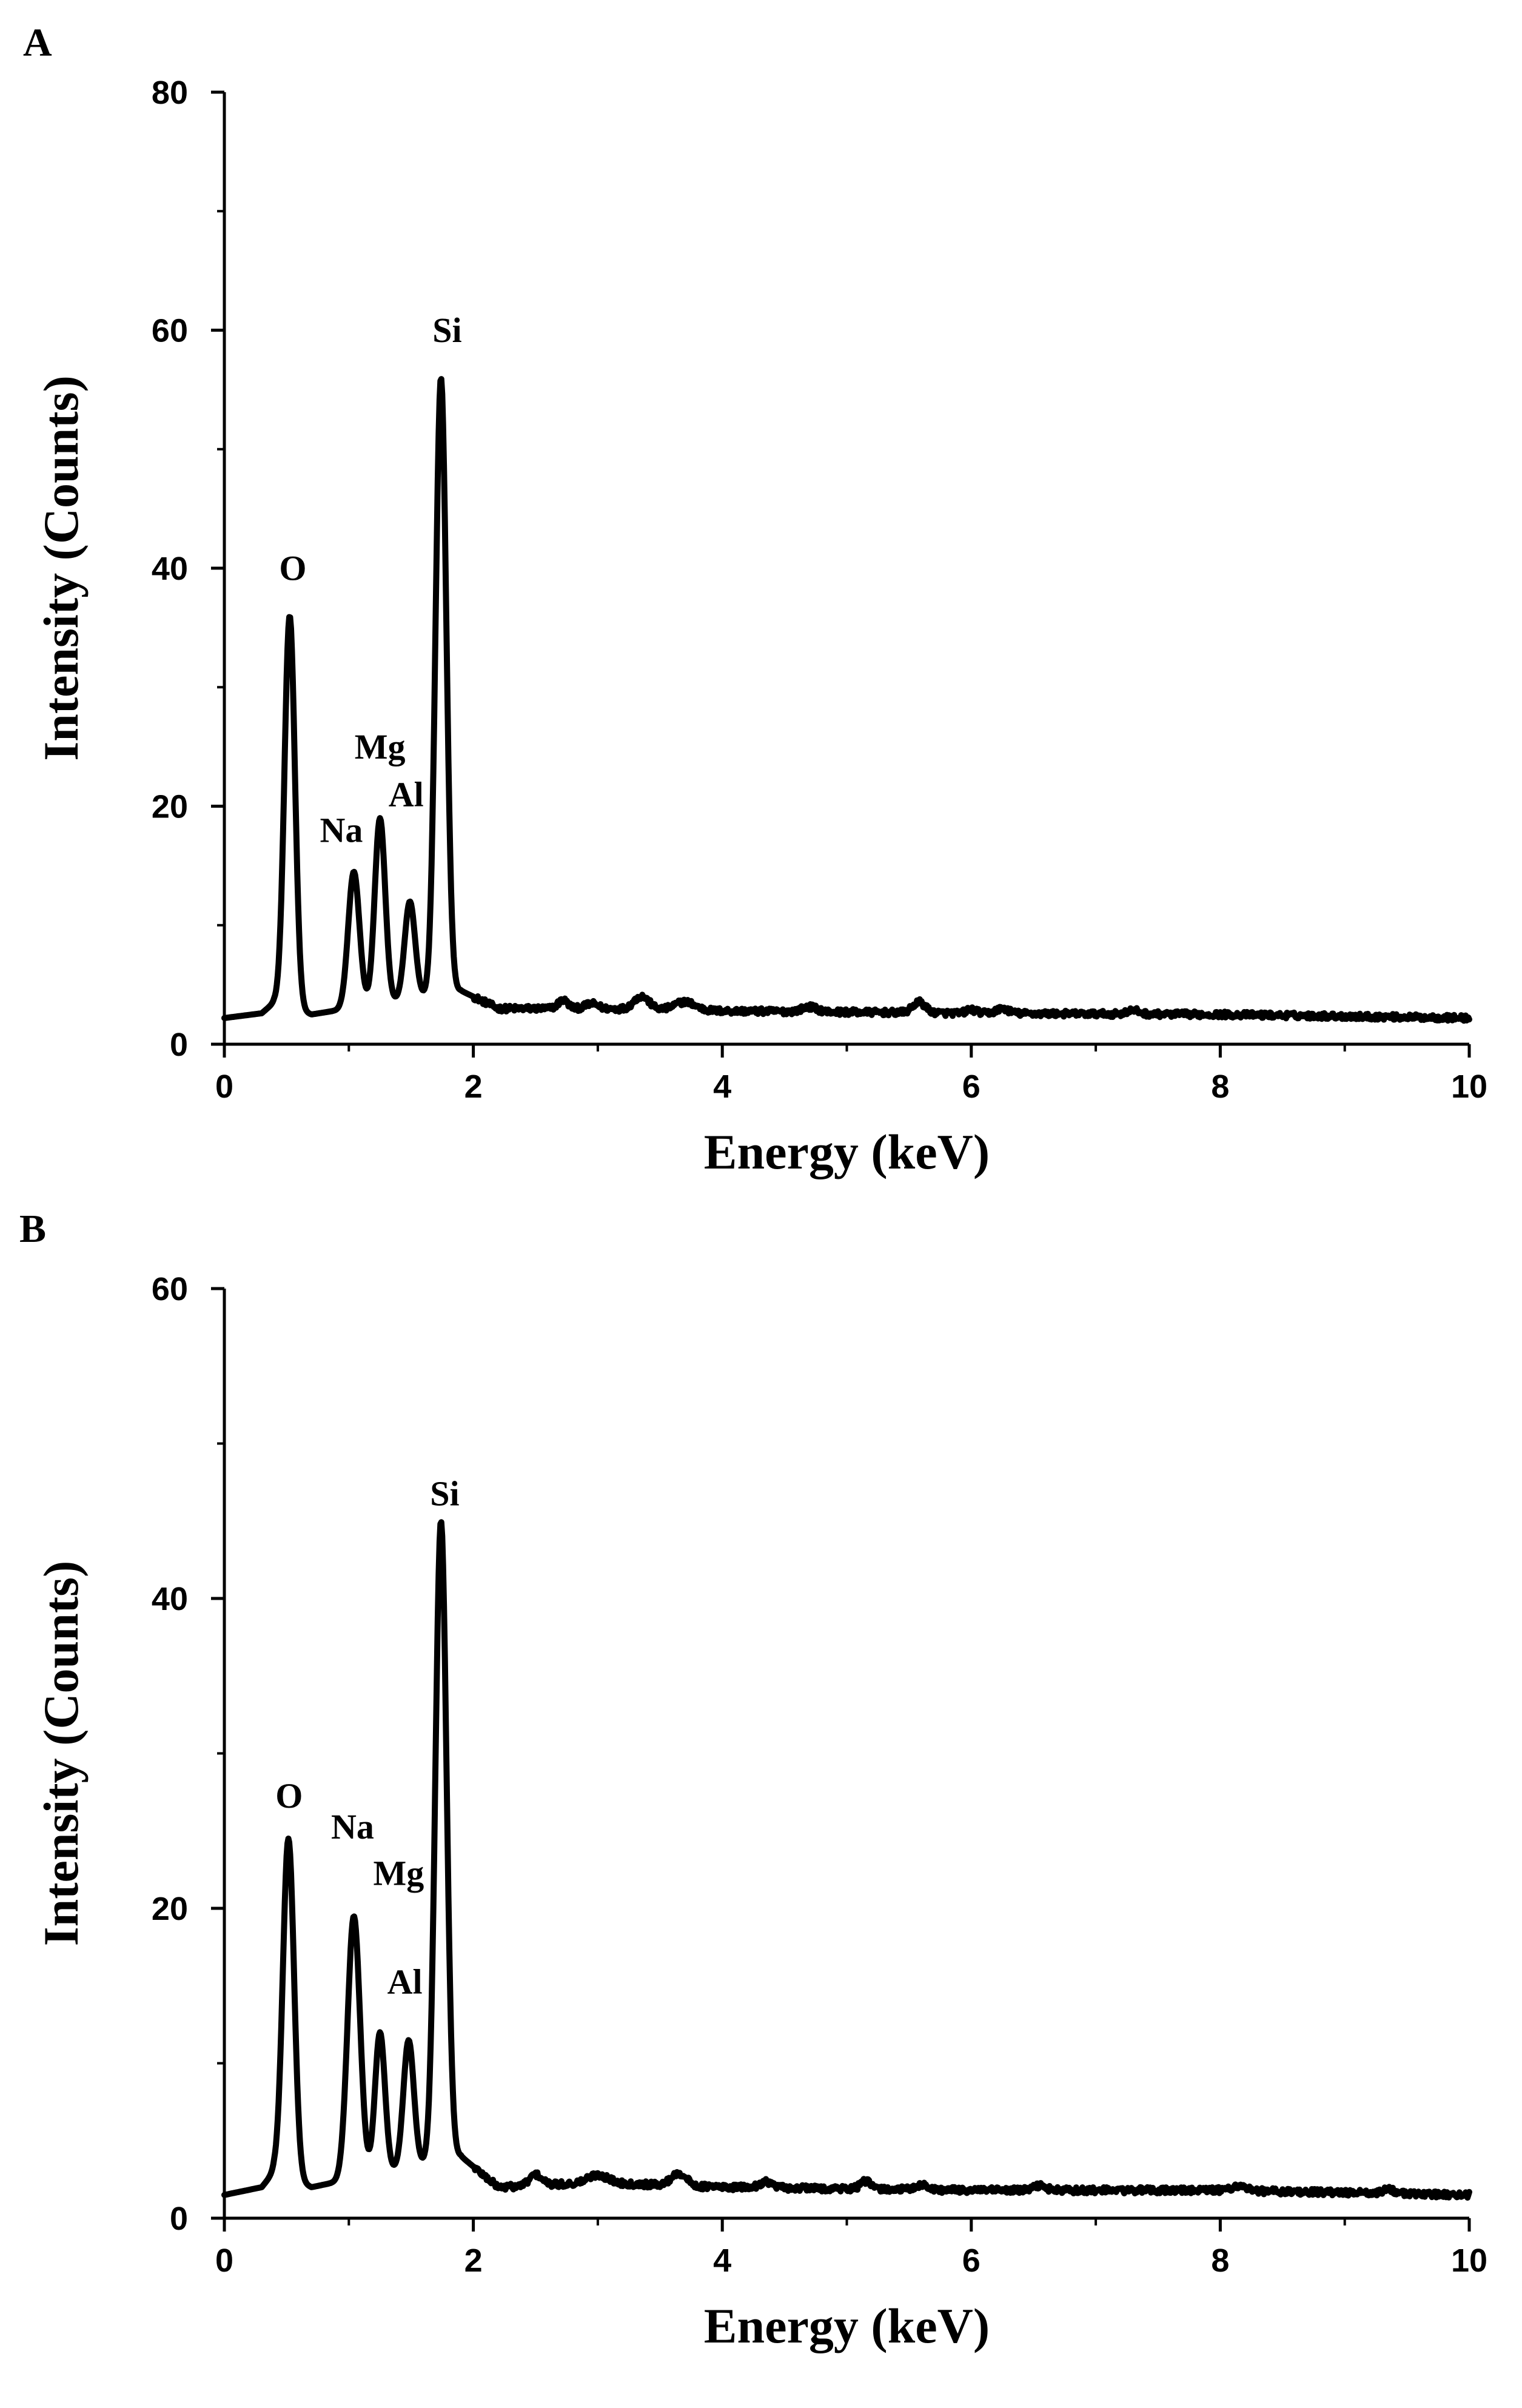  What do you see at coordinates (722, 1087) in the screenshot?
I see `panel-a-x-tick-label: 4` at bounding box center [722, 1087].